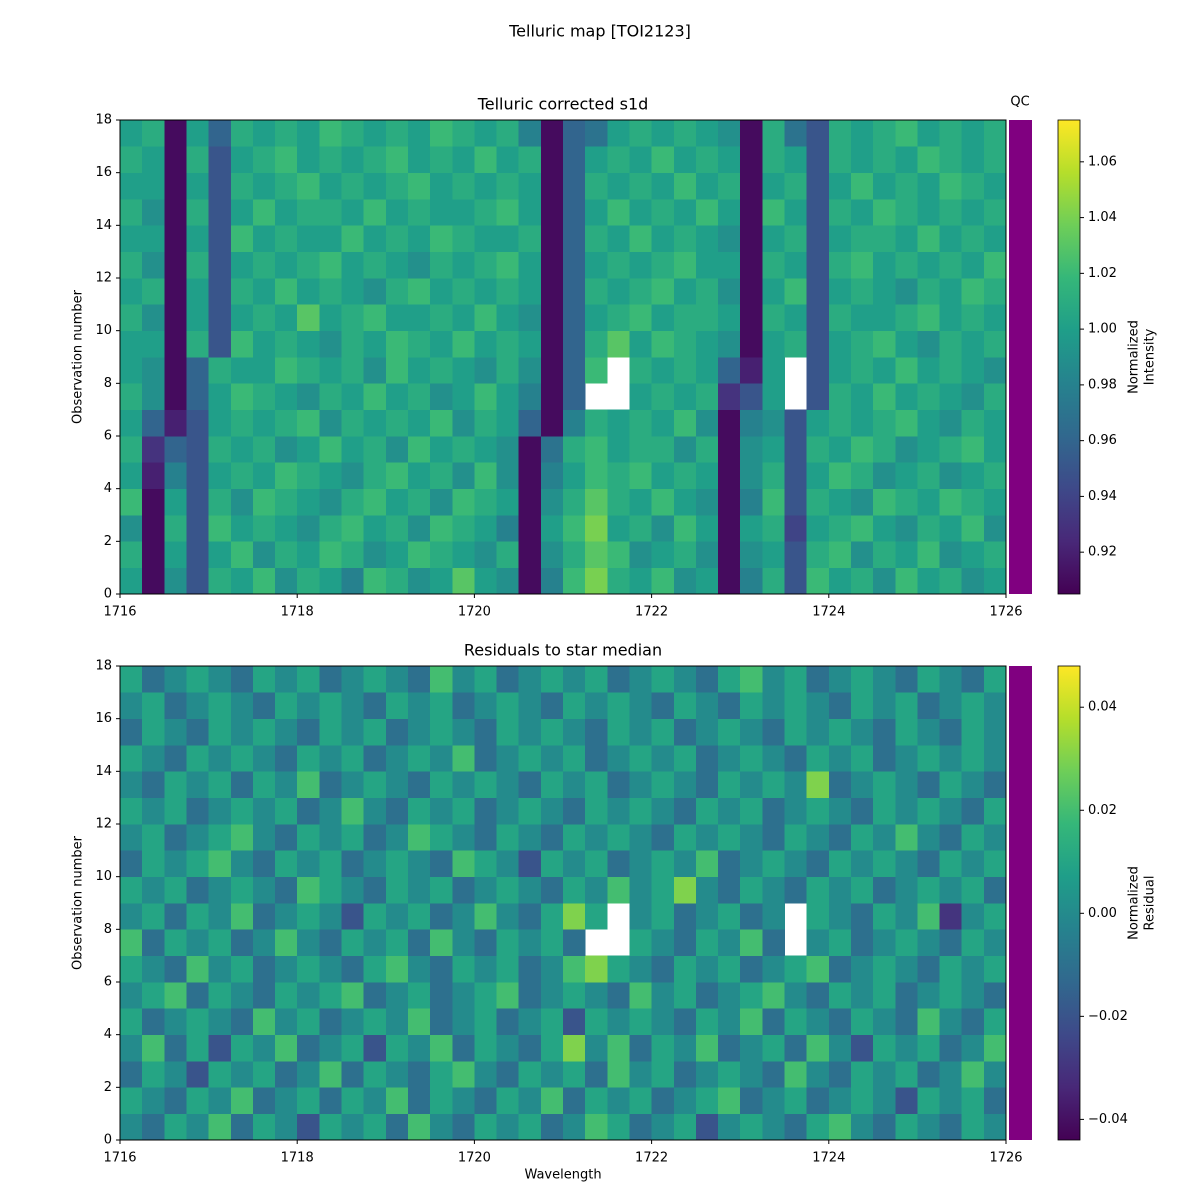  What do you see at coordinates (78, 902) in the screenshot?
I see `y-axis-label: Observation number` at bounding box center [78, 902].